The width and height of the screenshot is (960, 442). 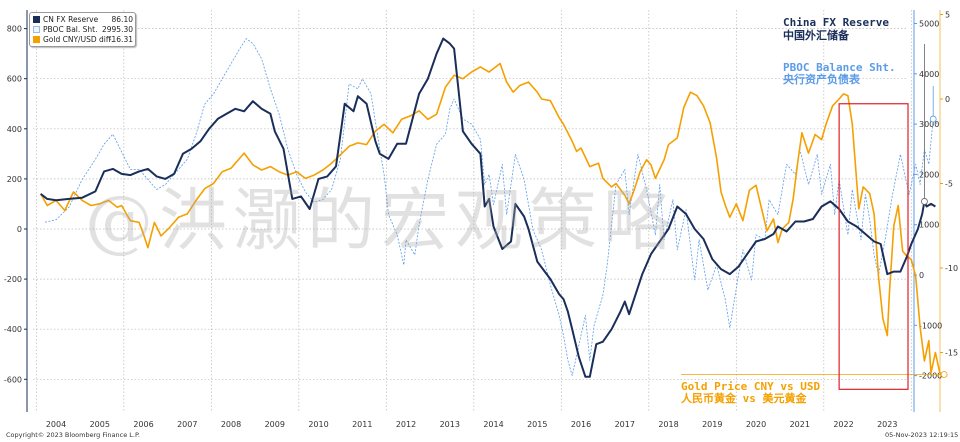 I want to click on annotation-pboc-cn: 央行资产负债表, so click(x=822, y=79).